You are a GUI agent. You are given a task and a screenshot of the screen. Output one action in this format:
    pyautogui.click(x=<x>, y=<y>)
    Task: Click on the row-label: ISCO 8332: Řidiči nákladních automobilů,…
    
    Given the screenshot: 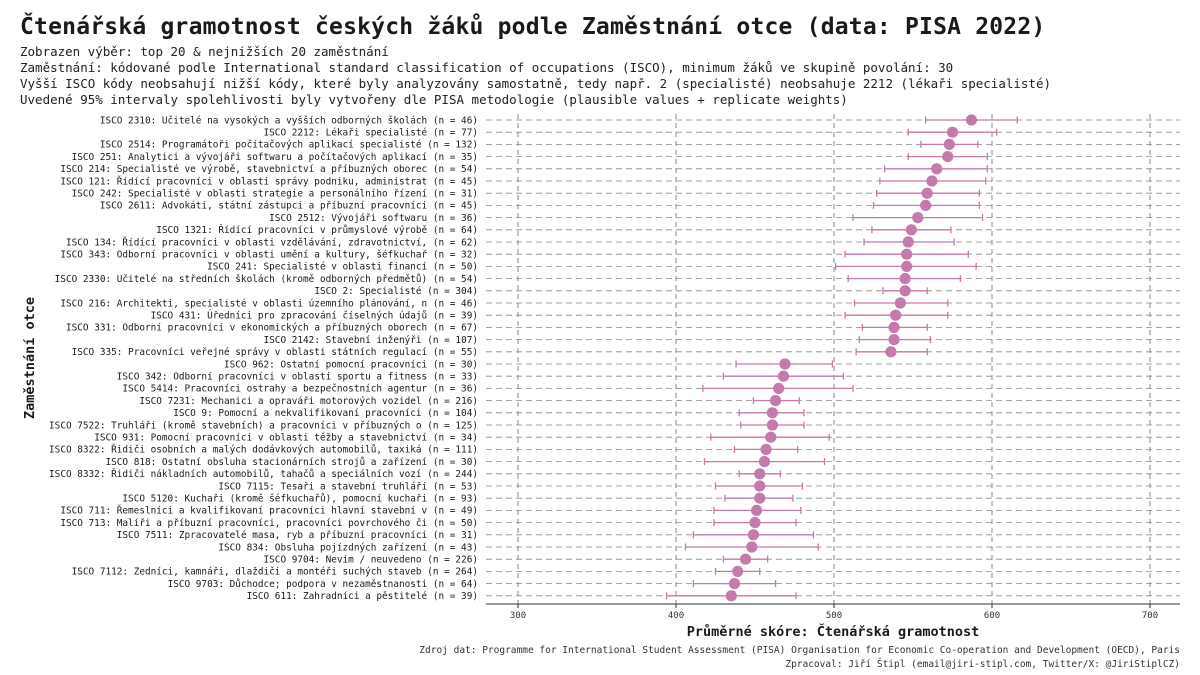 What is the action you would take?
    pyautogui.click(x=263, y=474)
    